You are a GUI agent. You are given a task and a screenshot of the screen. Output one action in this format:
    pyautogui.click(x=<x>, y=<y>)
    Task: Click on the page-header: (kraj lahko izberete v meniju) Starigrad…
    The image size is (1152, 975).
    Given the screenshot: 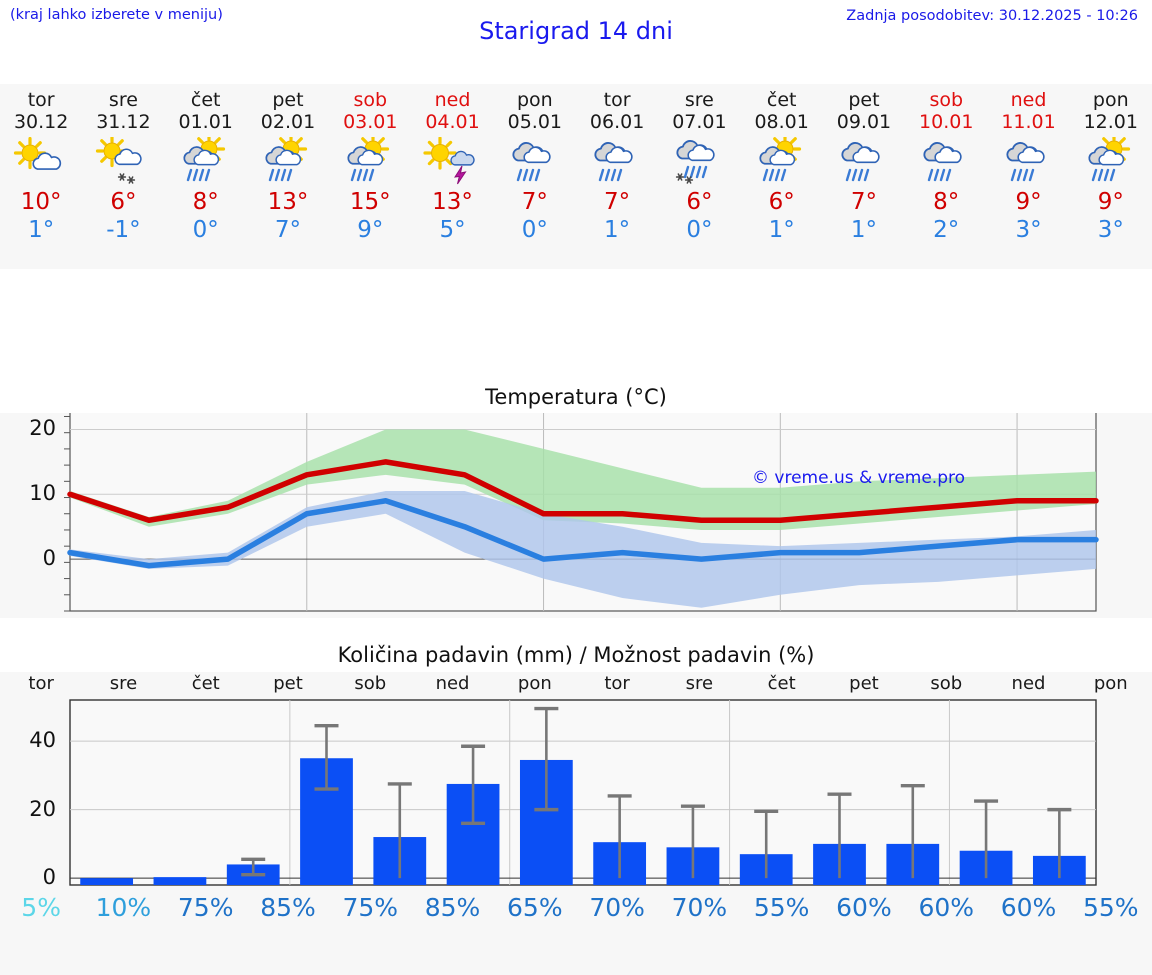 What is the action you would take?
    pyautogui.click(x=576, y=40)
    